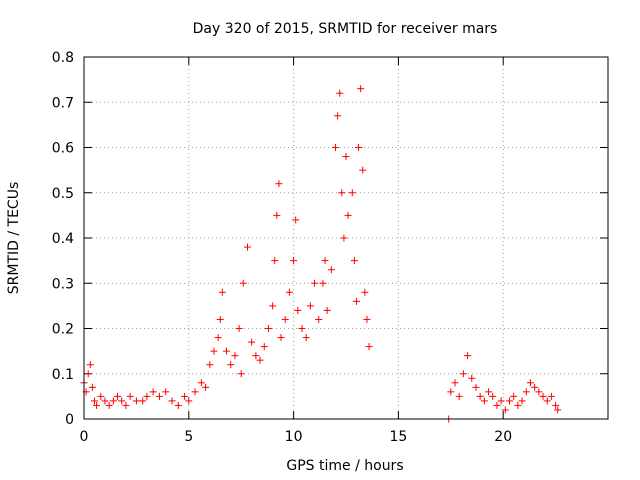  Describe the element at coordinates (63, 375) in the screenshot. I see `y-tick-label: 0.1` at that location.